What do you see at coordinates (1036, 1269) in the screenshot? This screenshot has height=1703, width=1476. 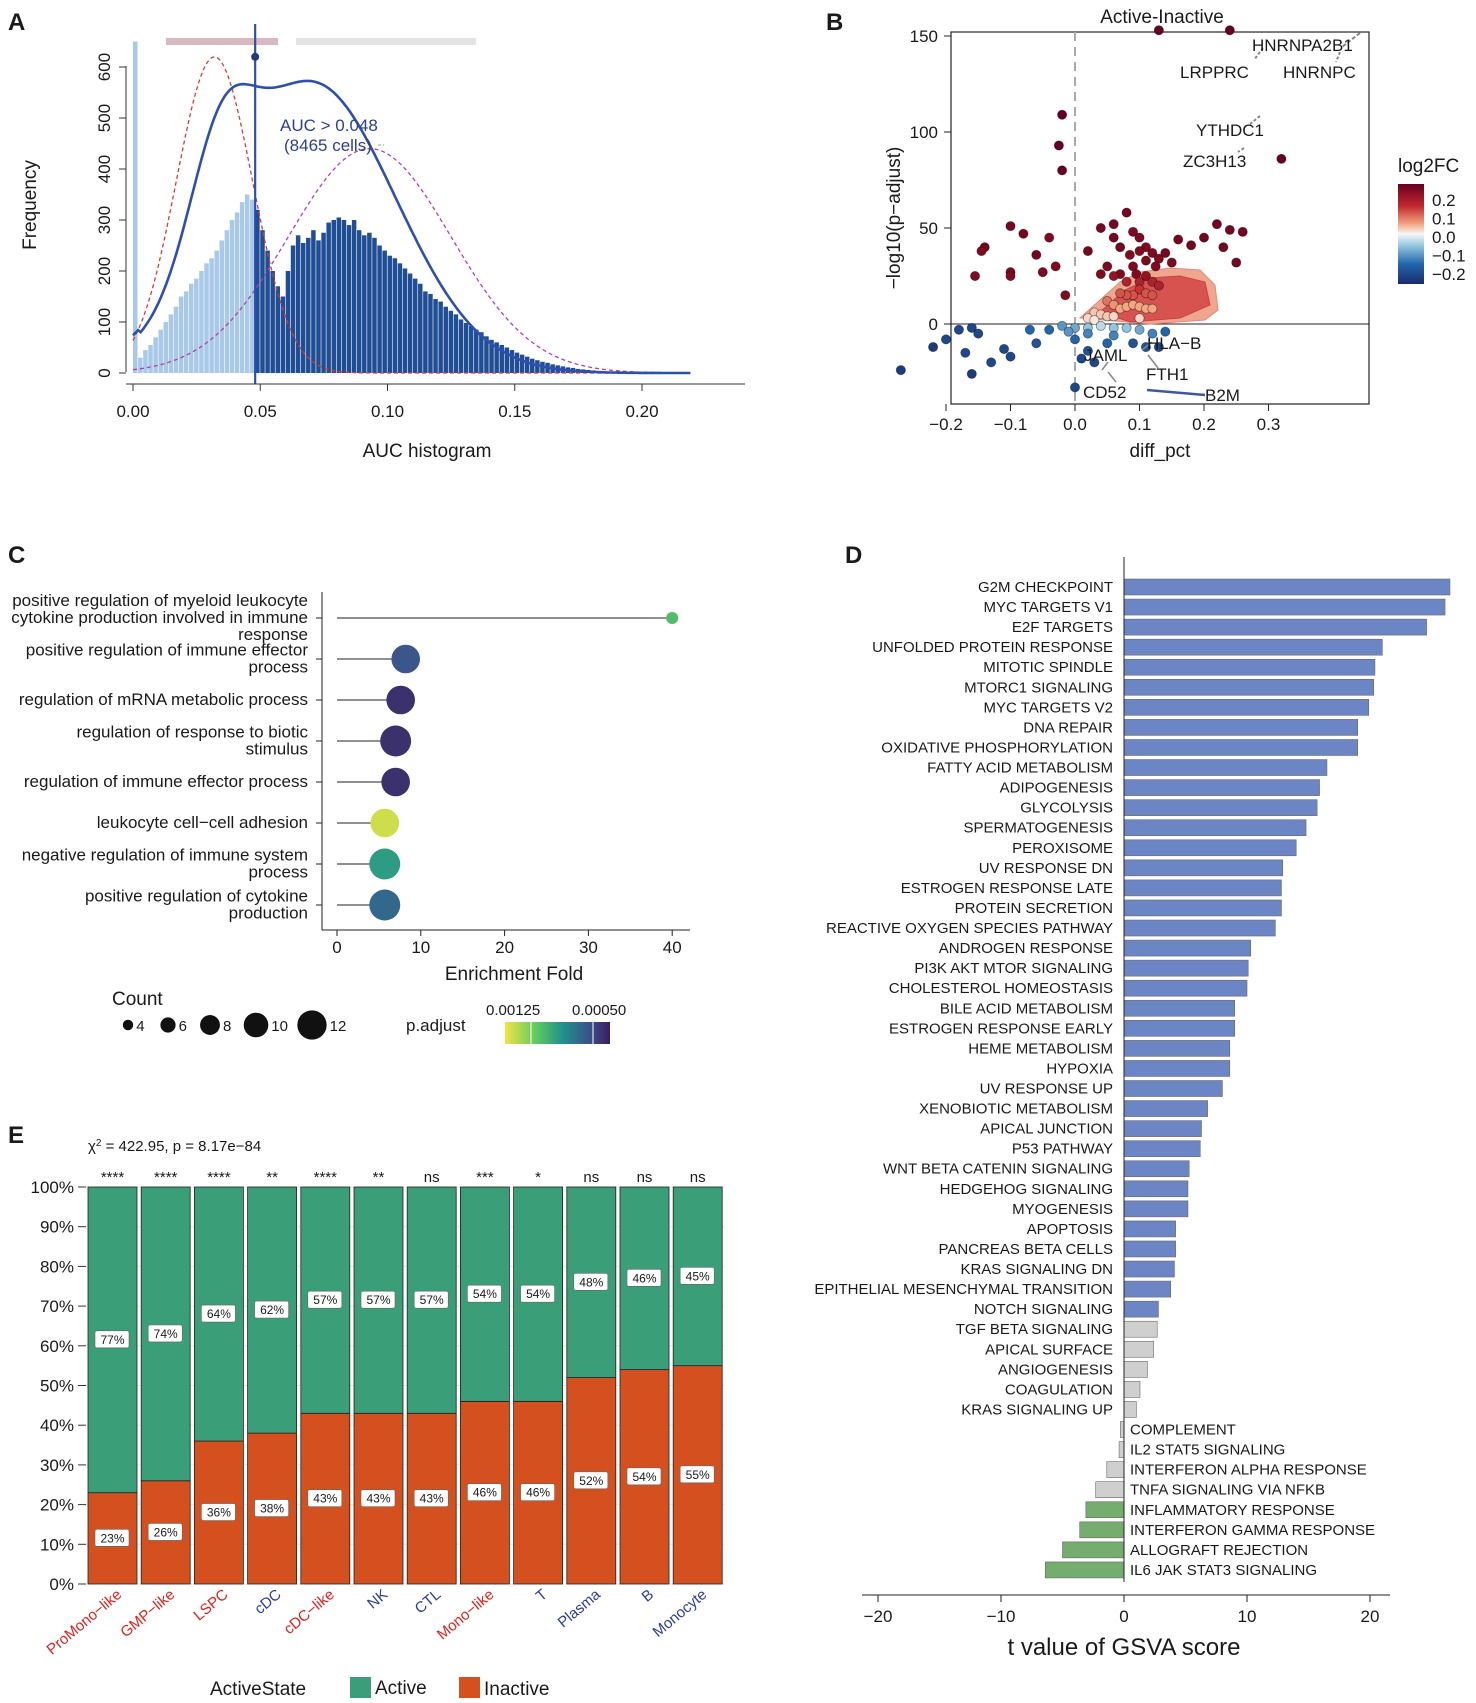 I see `gene-set-label: KRAS SIGNALING DN` at bounding box center [1036, 1269].